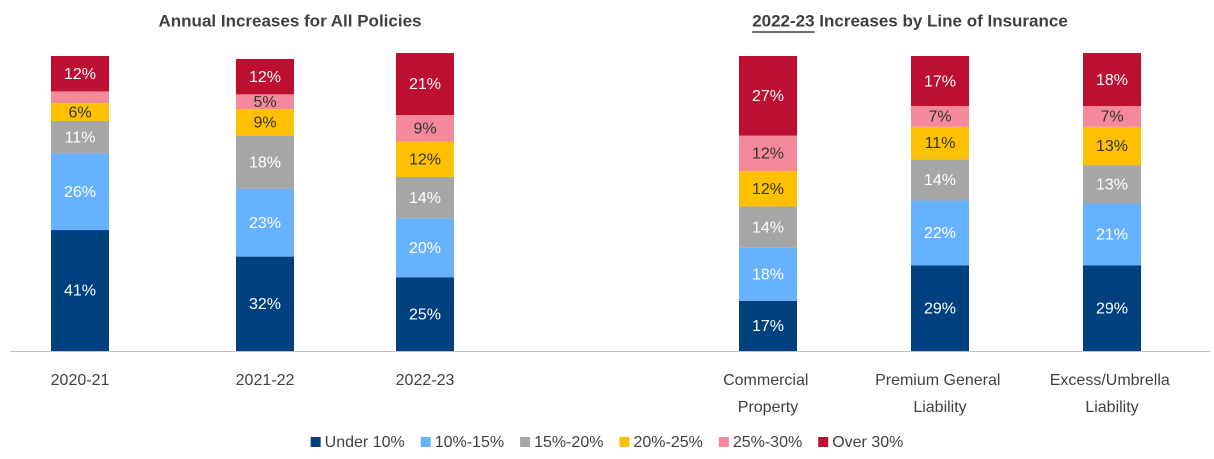 This screenshot has width=1214, height=459. What do you see at coordinates (469, 442) in the screenshot?
I see `legend-label: 10%-15%` at bounding box center [469, 442].